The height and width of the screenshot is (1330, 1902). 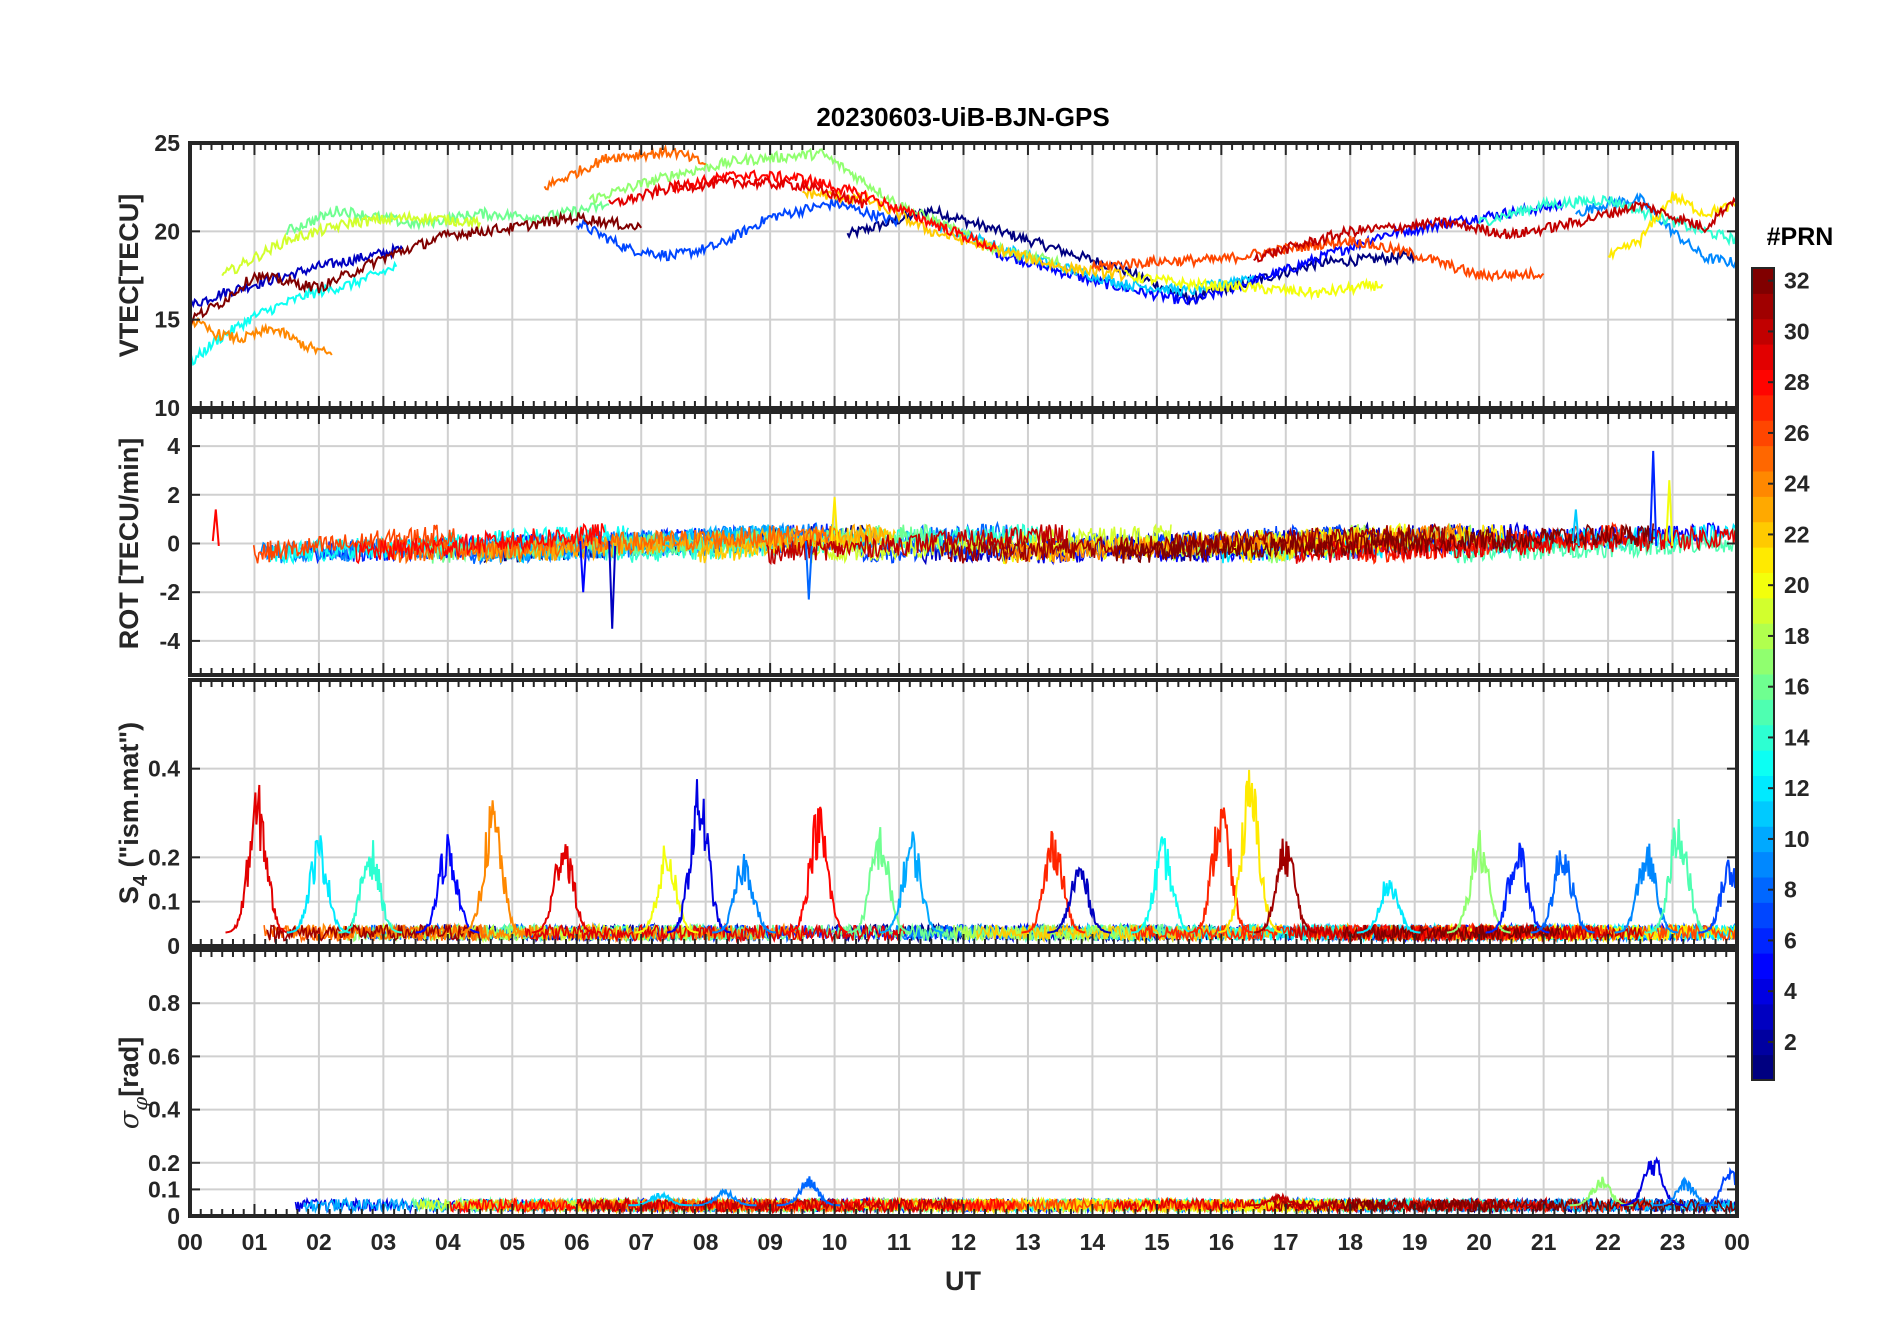 I want to click on y-axis-label-sub: φ, so click(x=140, y=1104).